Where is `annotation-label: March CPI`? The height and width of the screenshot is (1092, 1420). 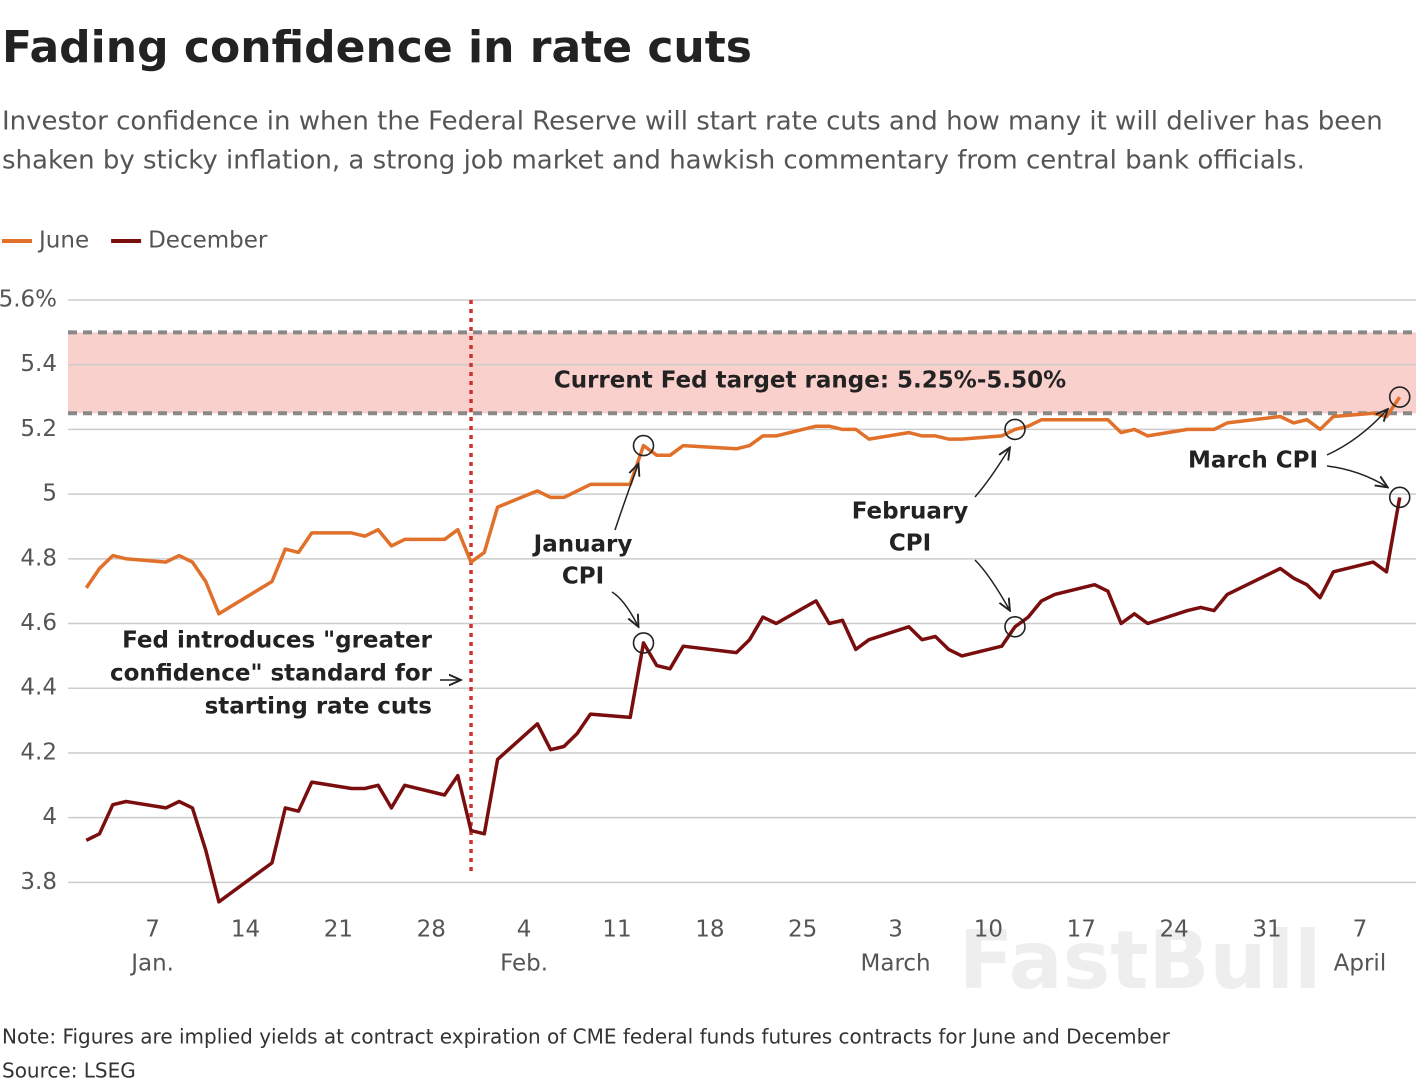
annotation-label: March CPI is located at coordinates (1253, 461).